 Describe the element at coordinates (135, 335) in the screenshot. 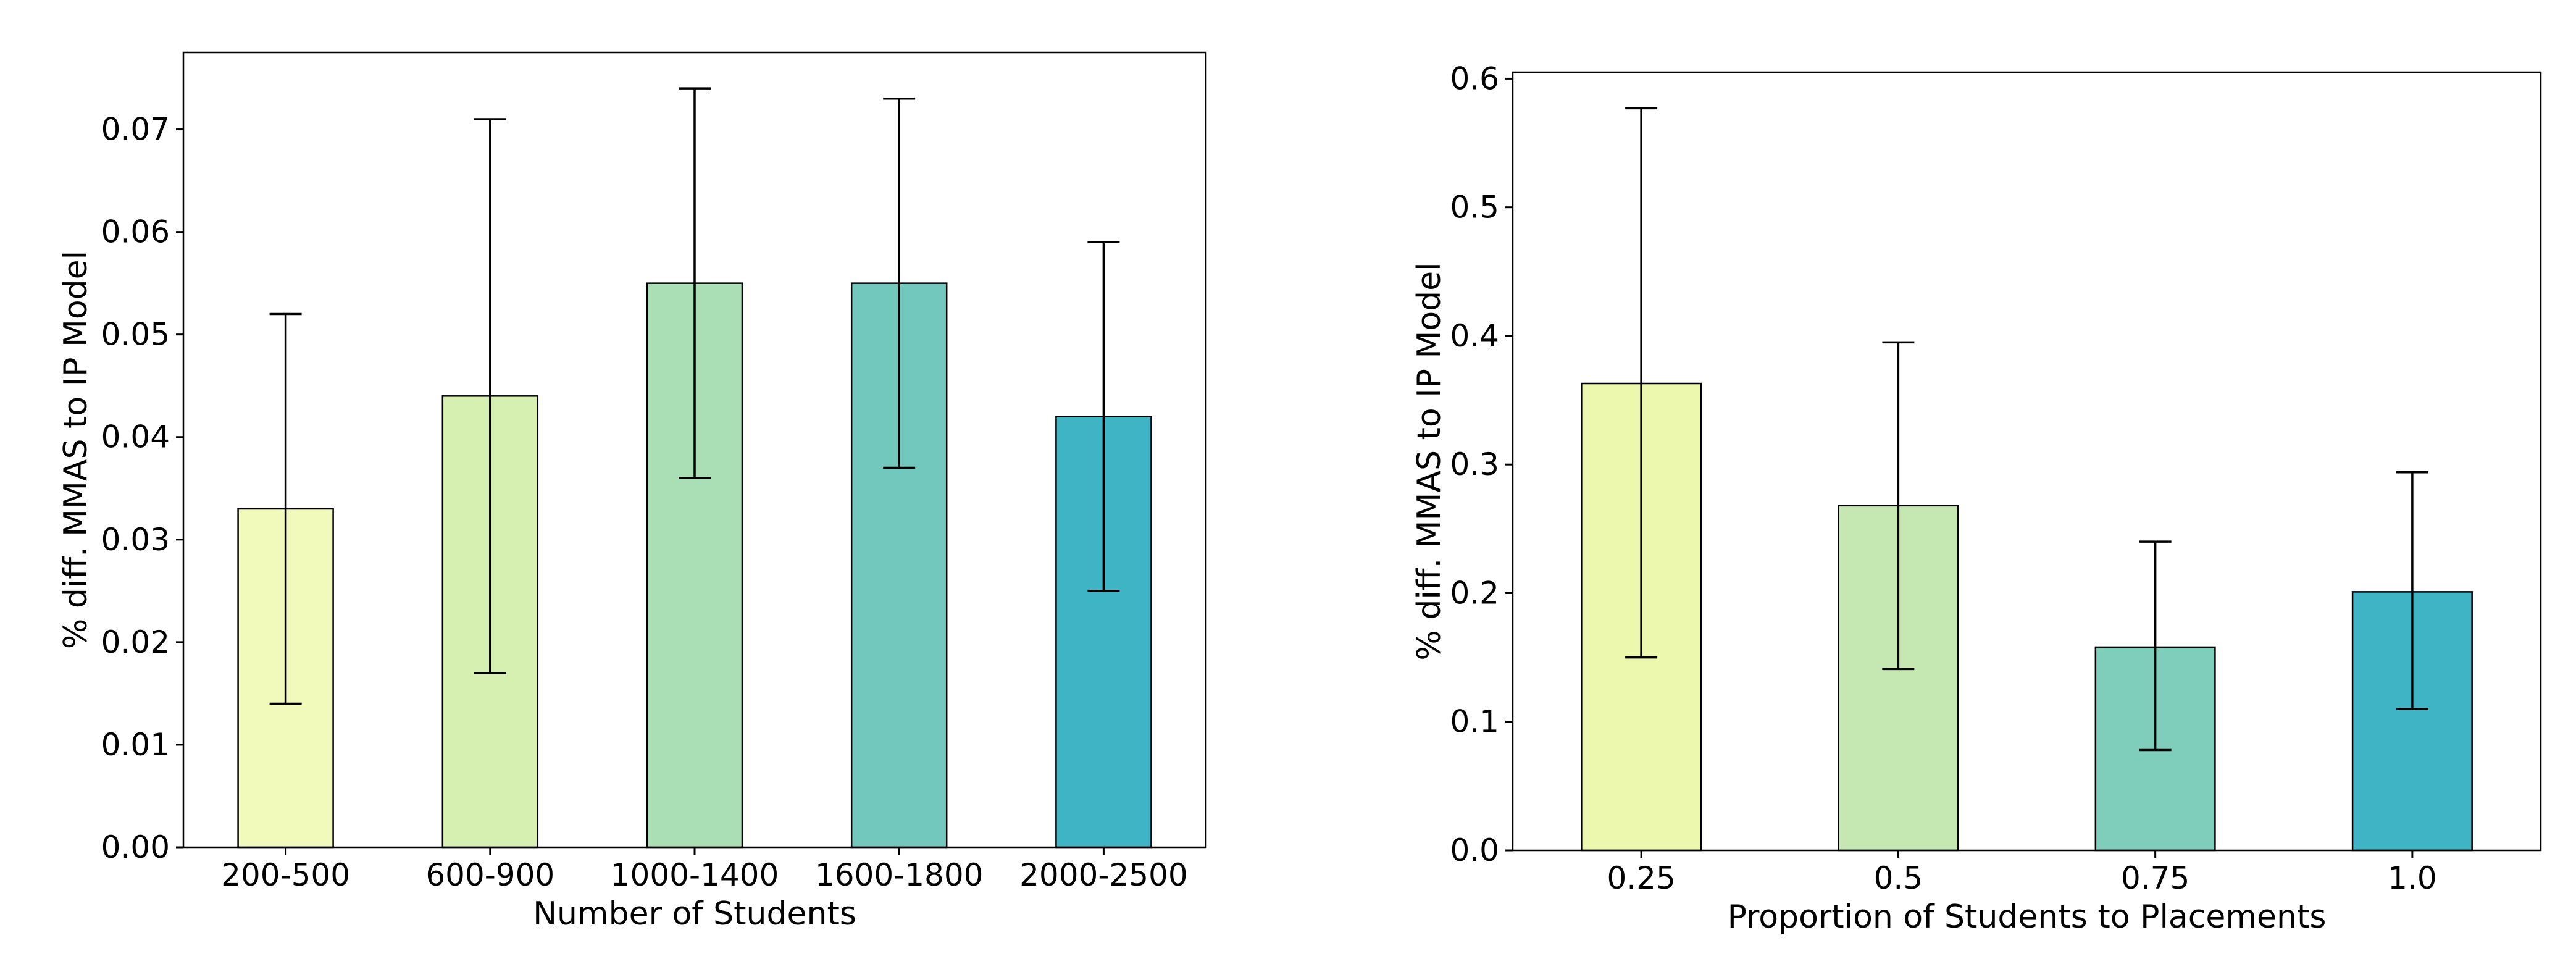

I see `y-tick-label: 0.05` at that location.